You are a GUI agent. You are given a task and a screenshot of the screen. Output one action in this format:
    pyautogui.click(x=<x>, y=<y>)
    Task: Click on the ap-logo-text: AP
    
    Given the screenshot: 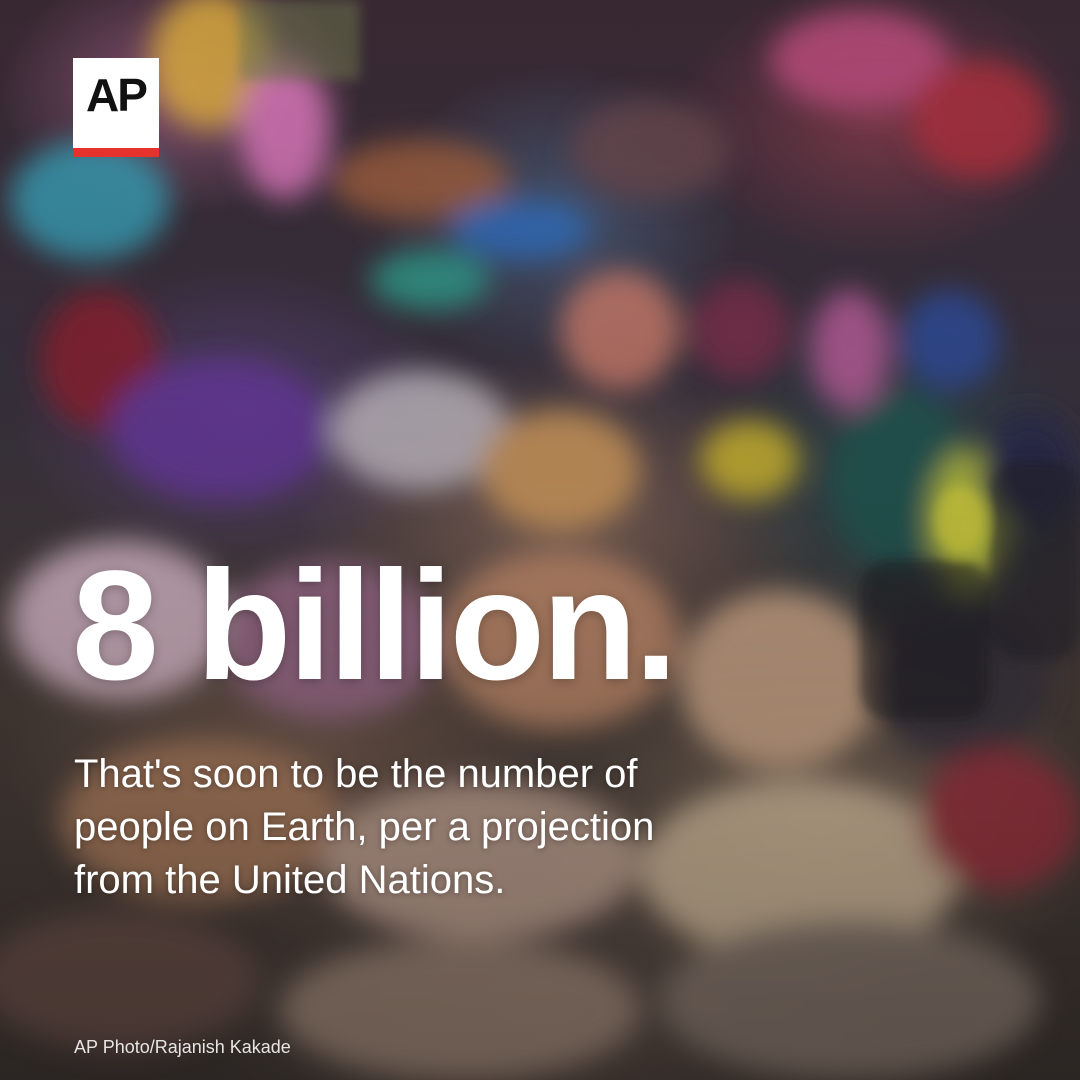 What is the action you would take?
    pyautogui.click(x=117, y=95)
    